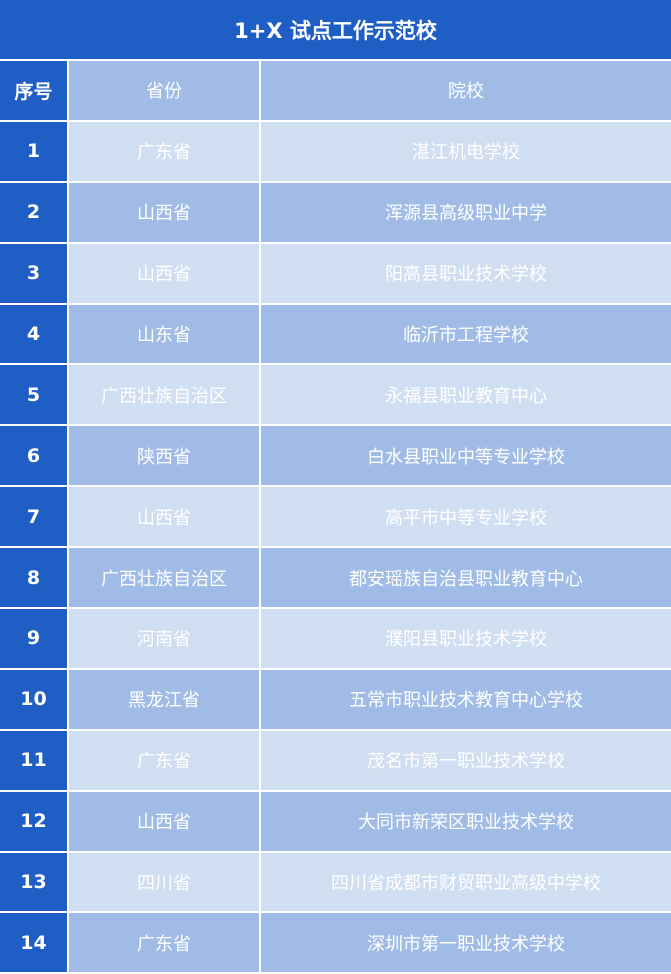  Describe the element at coordinates (33, 517) in the screenshot. I see `row-index: 7` at that location.